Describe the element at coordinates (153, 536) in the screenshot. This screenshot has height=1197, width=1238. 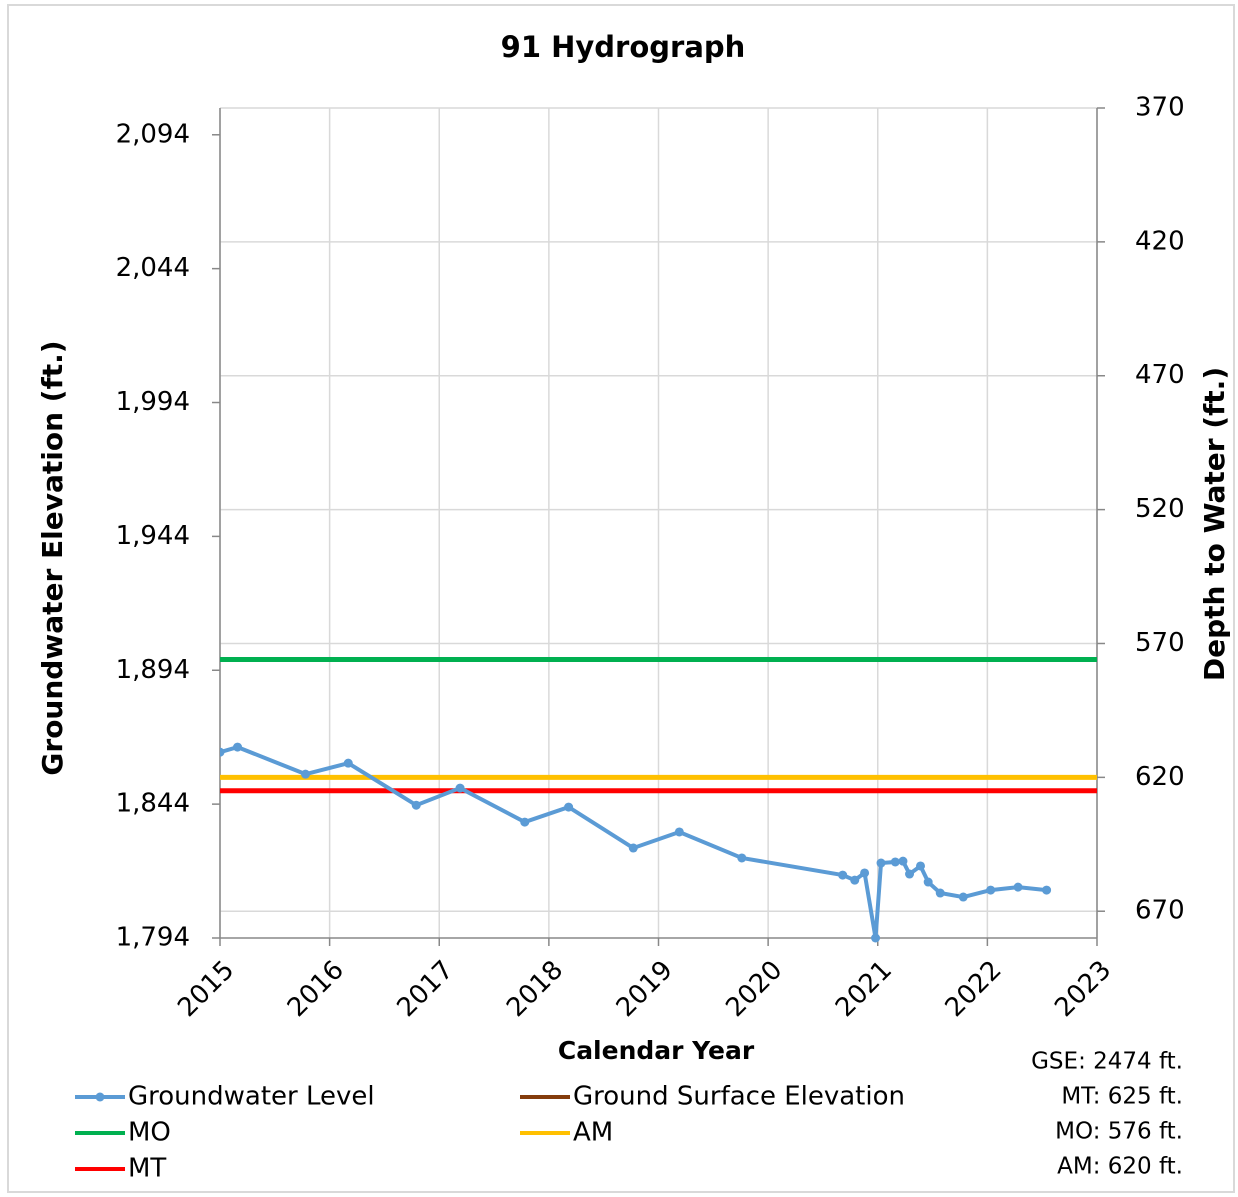
I see `y-tick-label: 1,944` at that location.